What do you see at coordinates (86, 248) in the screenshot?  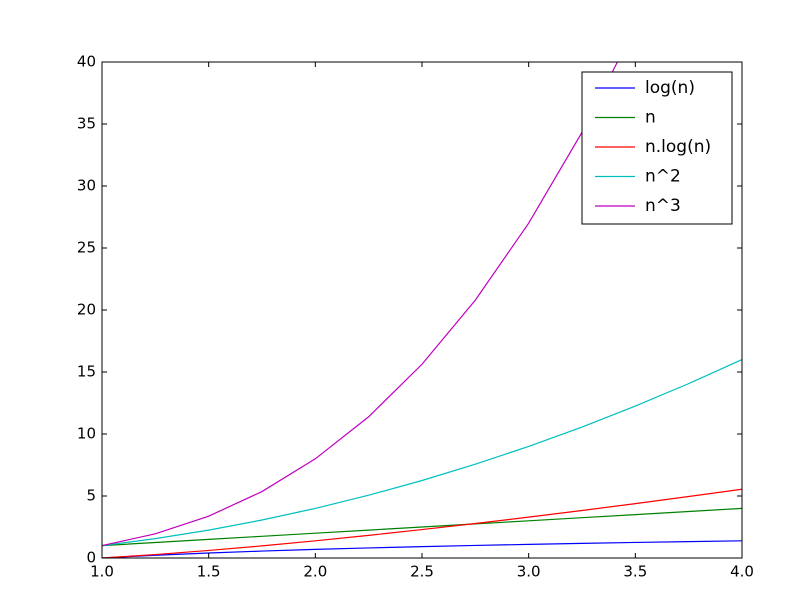 I see `y-tick-label: 25` at bounding box center [86, 248].